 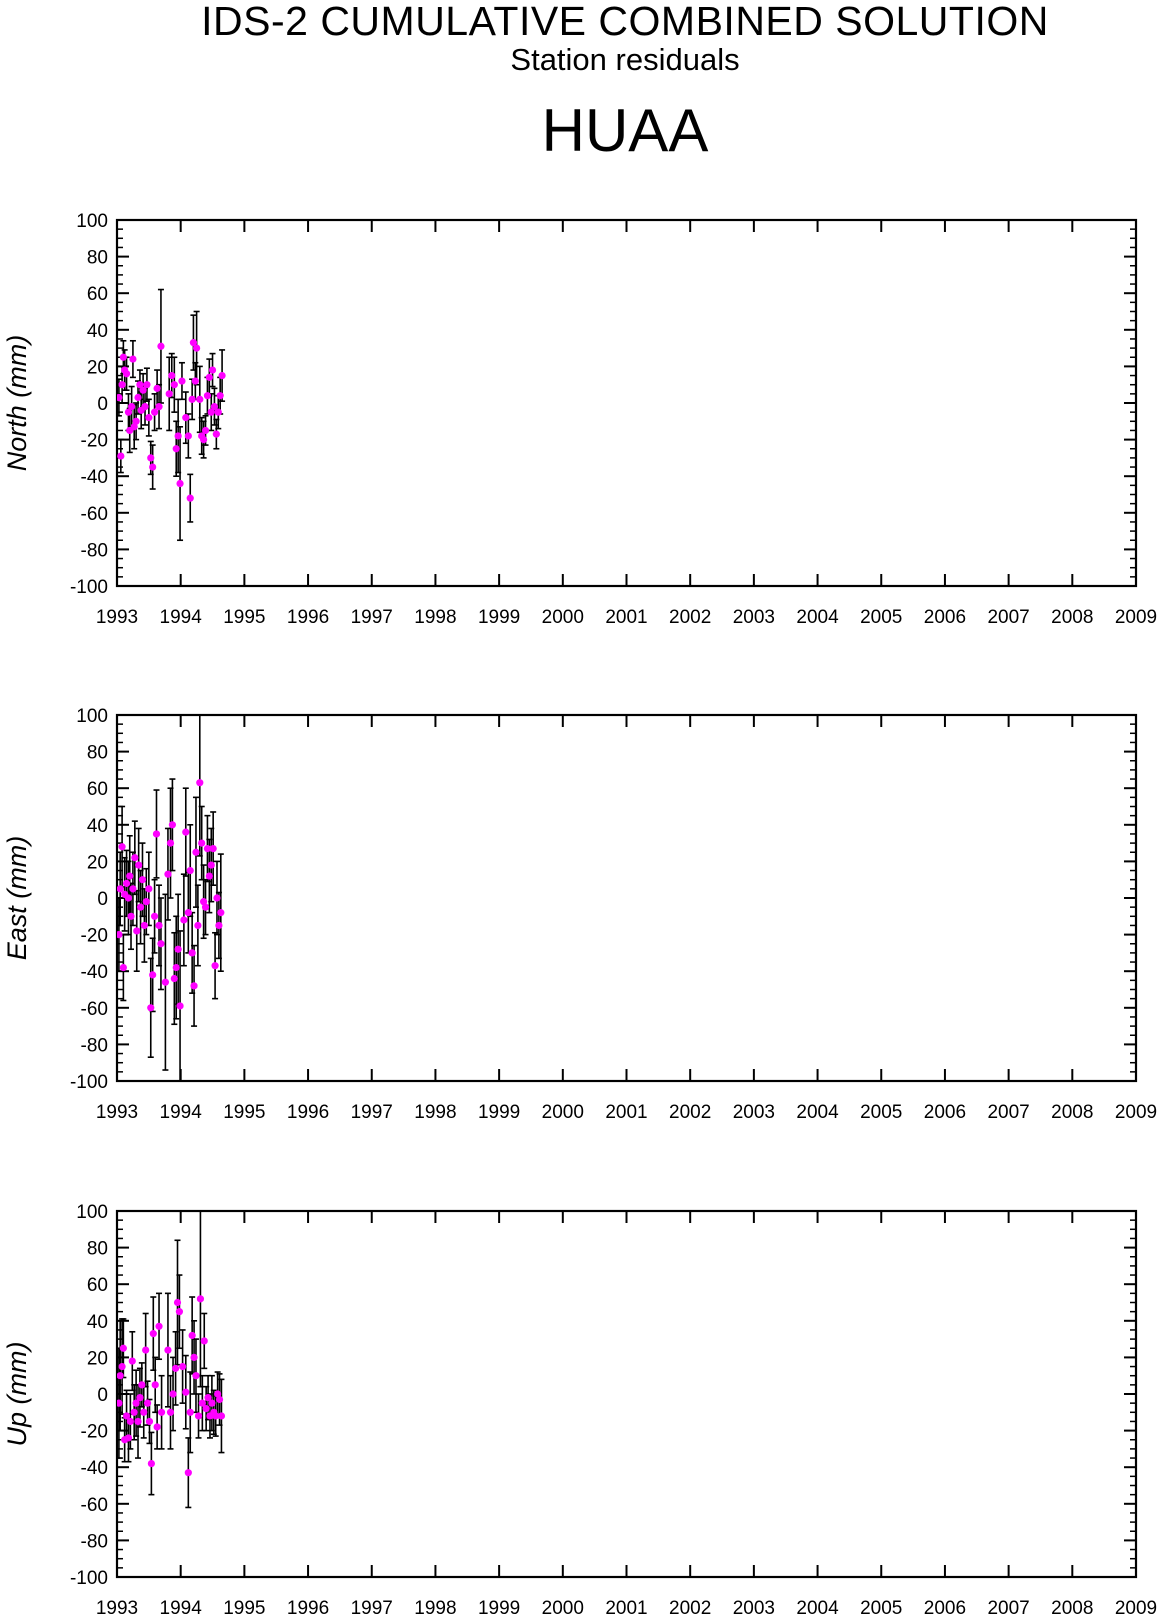 What do you see at coordinates (94, 1045) in the screenshot?
I see `y-tick-label: -80` at bounding box center [94, 1045].